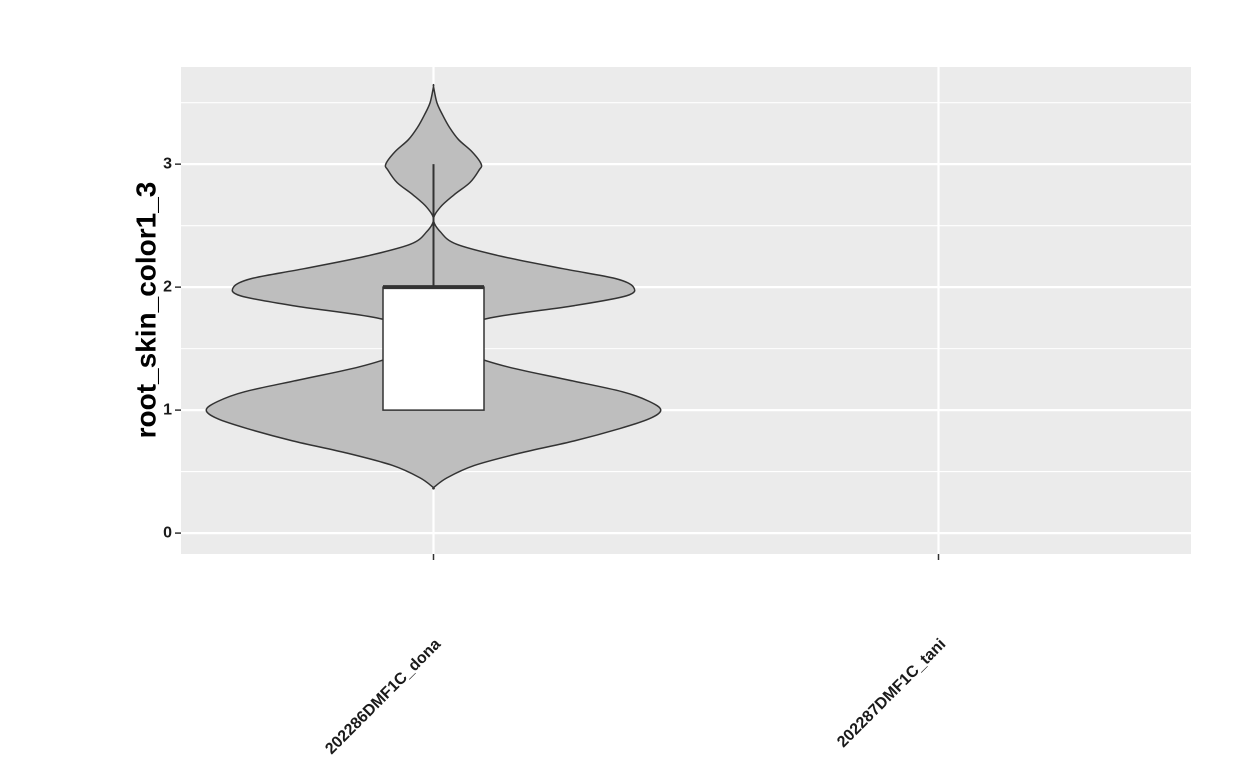  I want to click on x-tick-label: 202287DMF1C_tani, so click(891, 693).